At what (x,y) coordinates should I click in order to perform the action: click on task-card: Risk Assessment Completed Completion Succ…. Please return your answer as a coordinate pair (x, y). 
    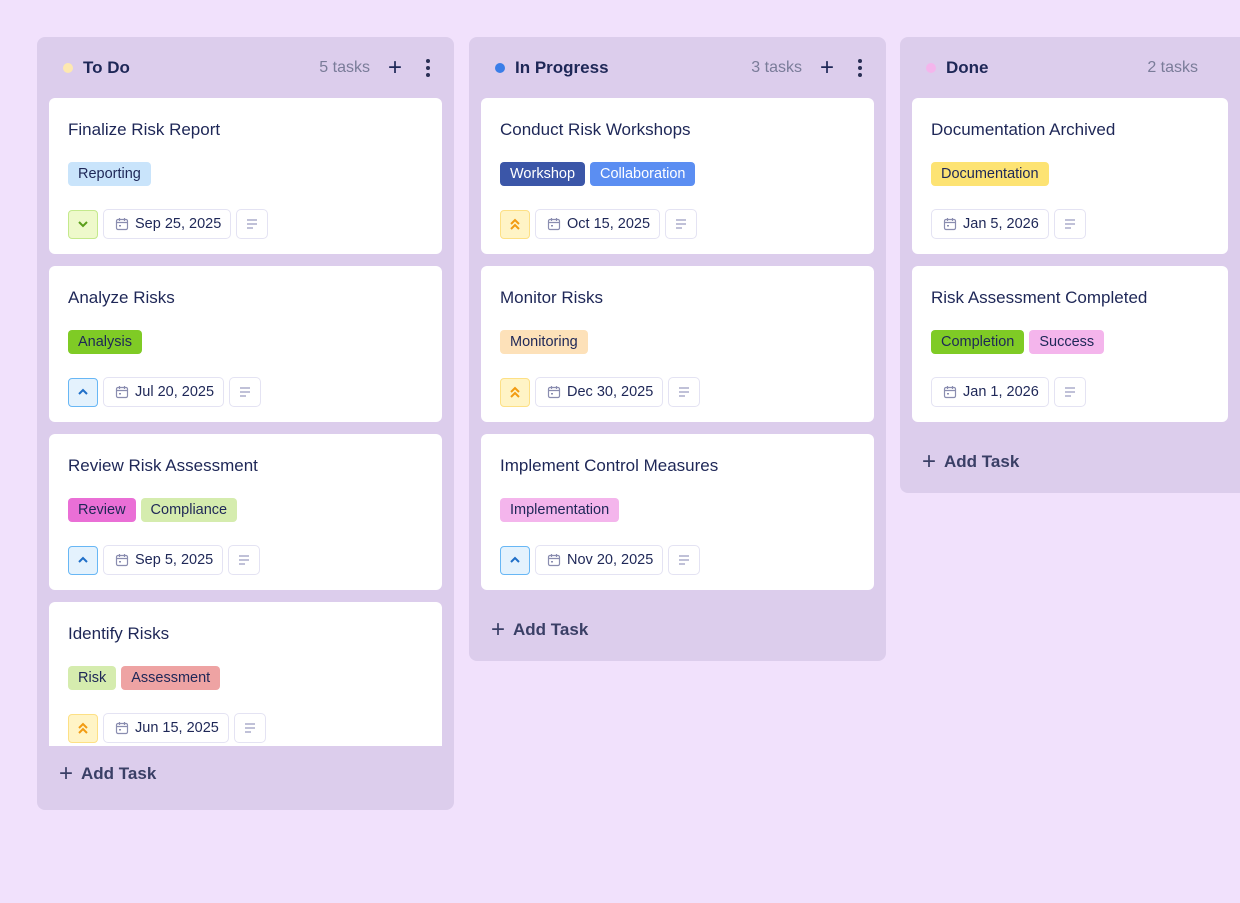
    Looking at the image, I should click on (1070, 344).